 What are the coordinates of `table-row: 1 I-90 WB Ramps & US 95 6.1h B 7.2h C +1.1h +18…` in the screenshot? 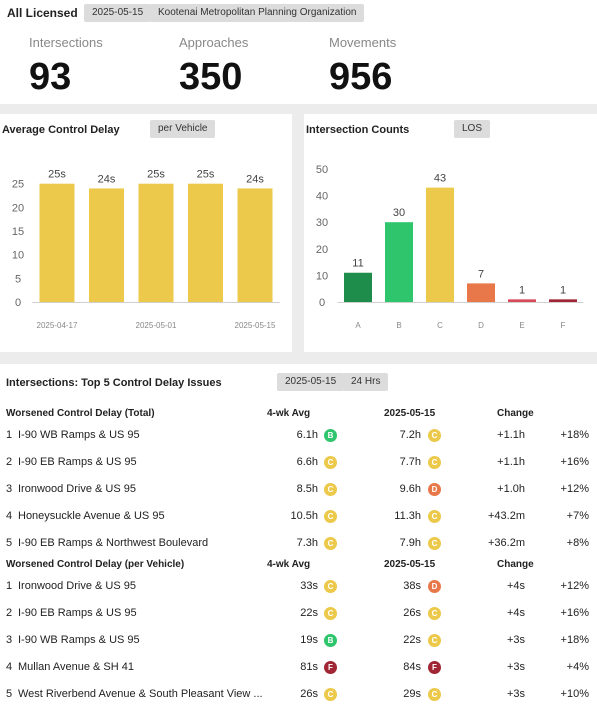 It's located at (298, 435).